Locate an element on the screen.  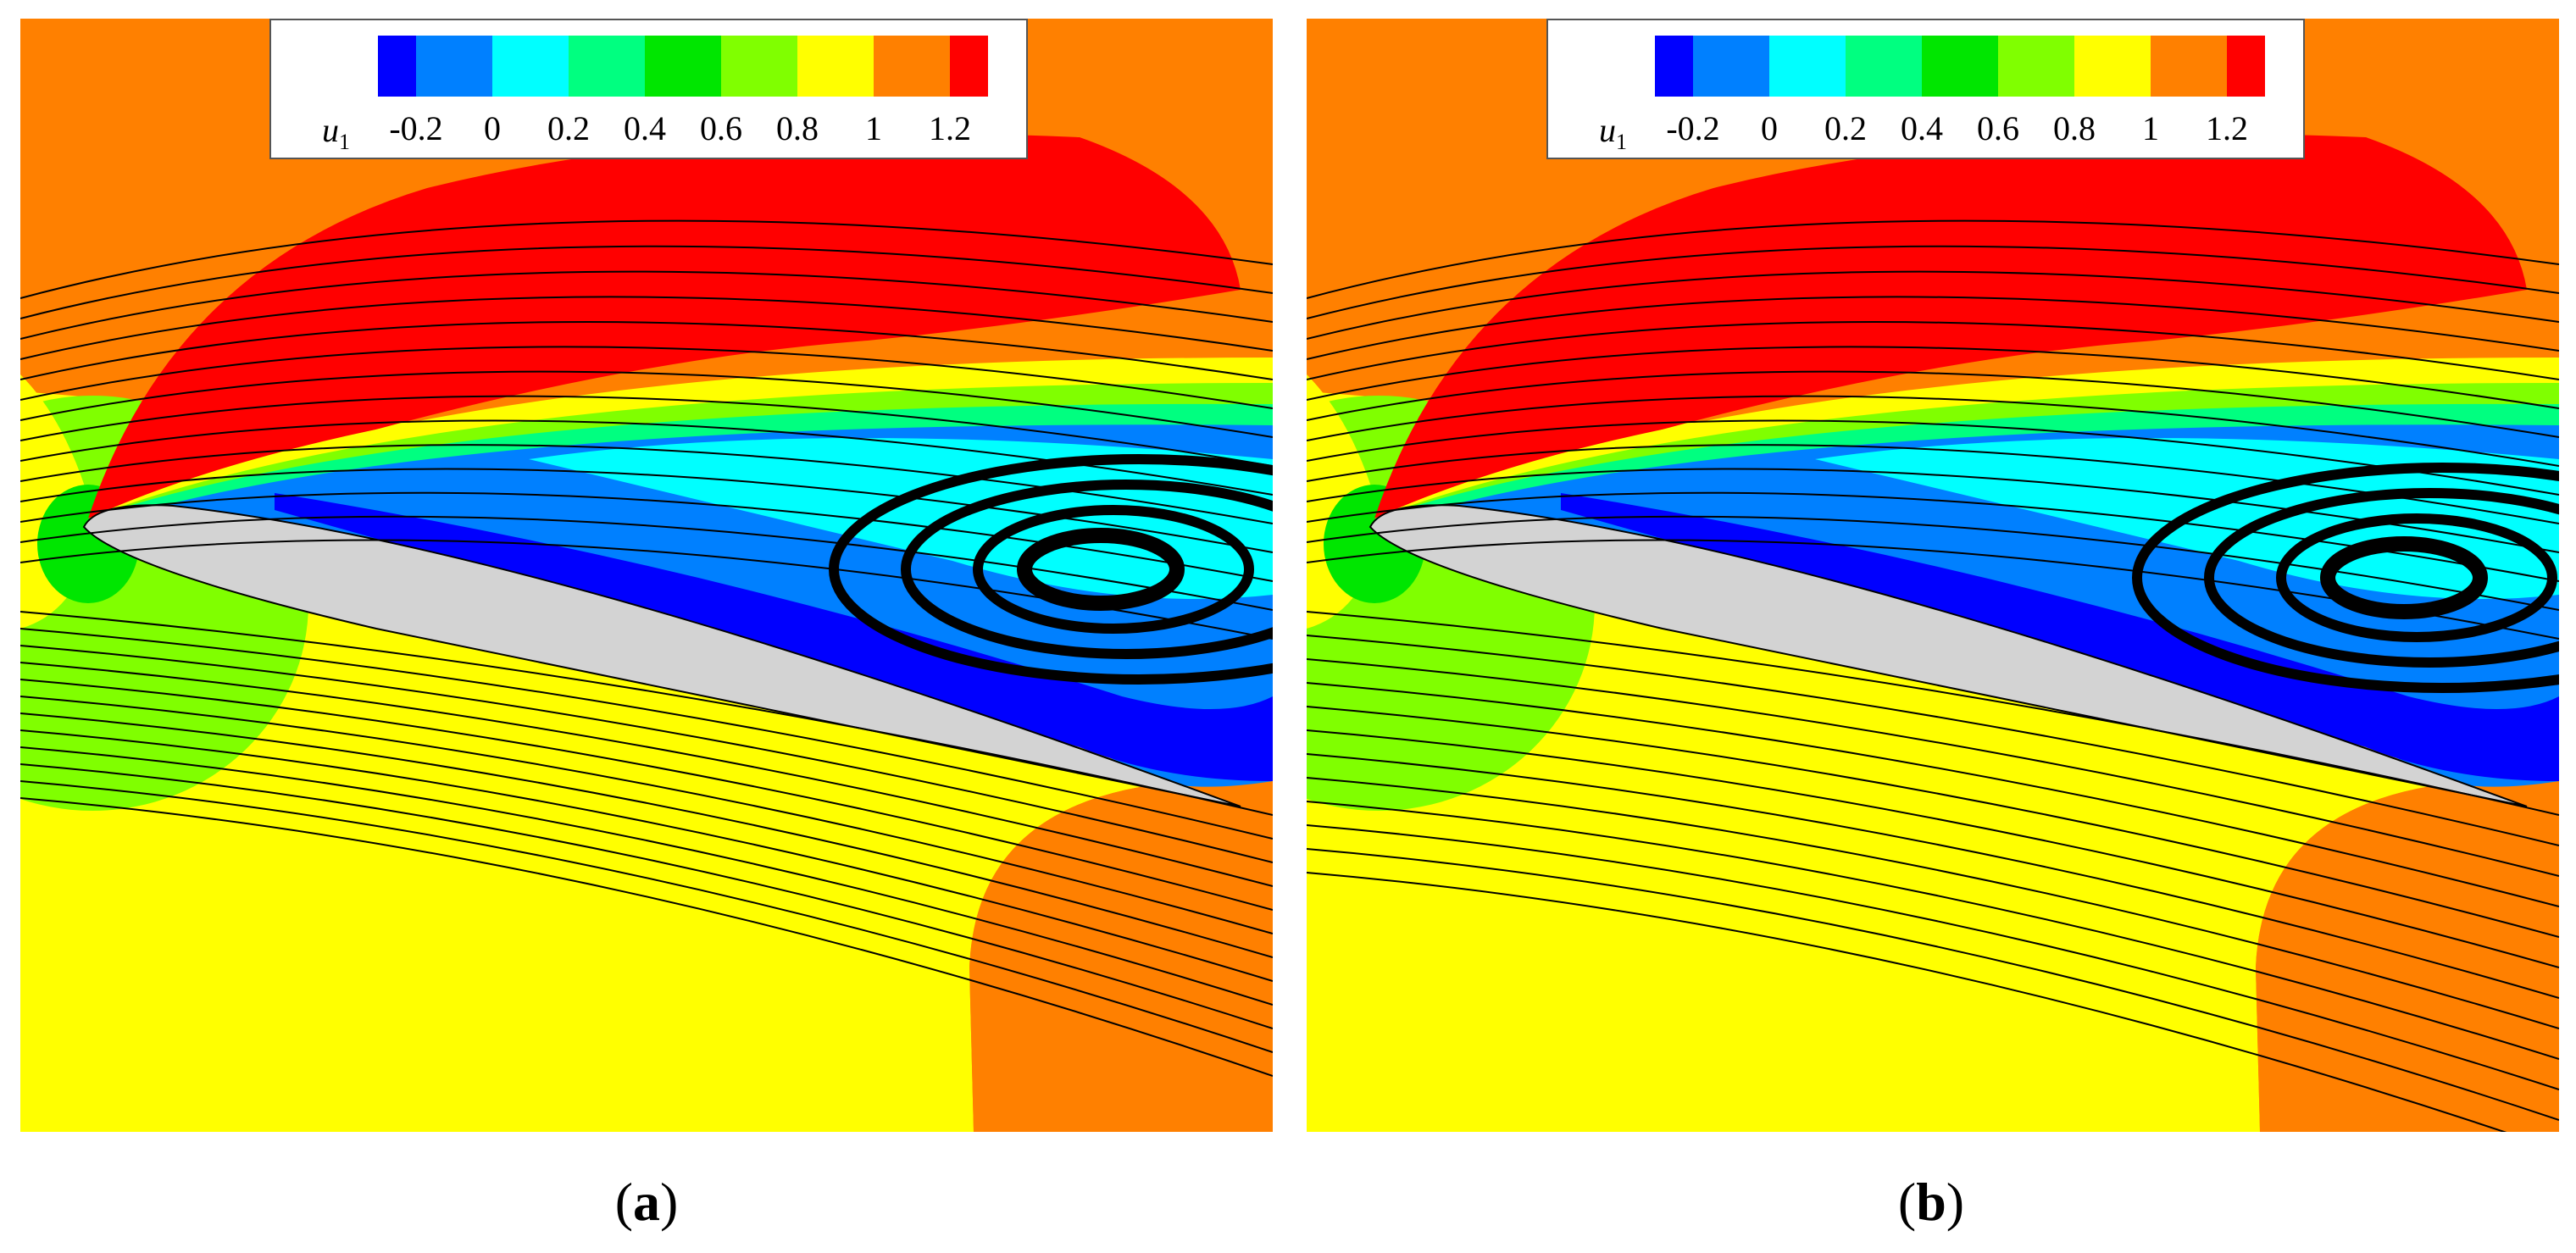
colorbar is located at coordinates (1960, 66).